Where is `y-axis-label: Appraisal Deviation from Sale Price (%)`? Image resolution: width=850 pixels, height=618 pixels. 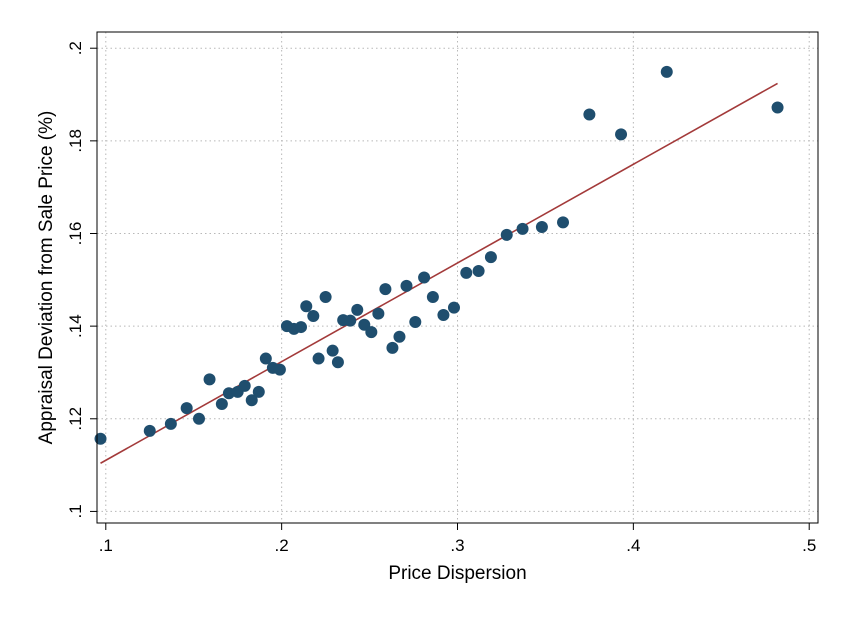 y-axis-label: Appraisal Deviation from Sale Price (%) is located at coordinates (46, 278).